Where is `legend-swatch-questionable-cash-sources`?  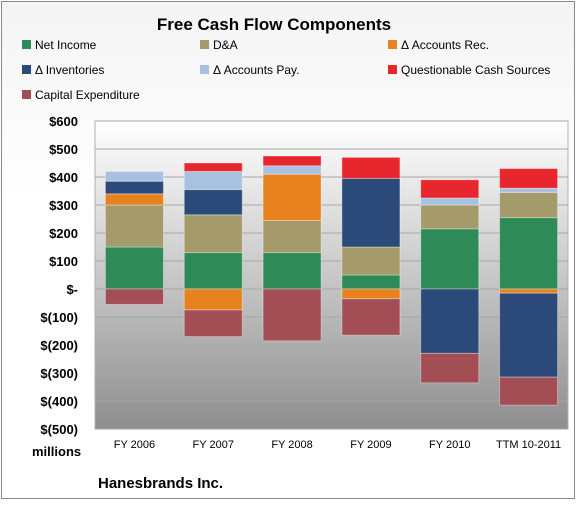 legend-swatch-questionable-cash-sources is located at coordinates (392, 69).